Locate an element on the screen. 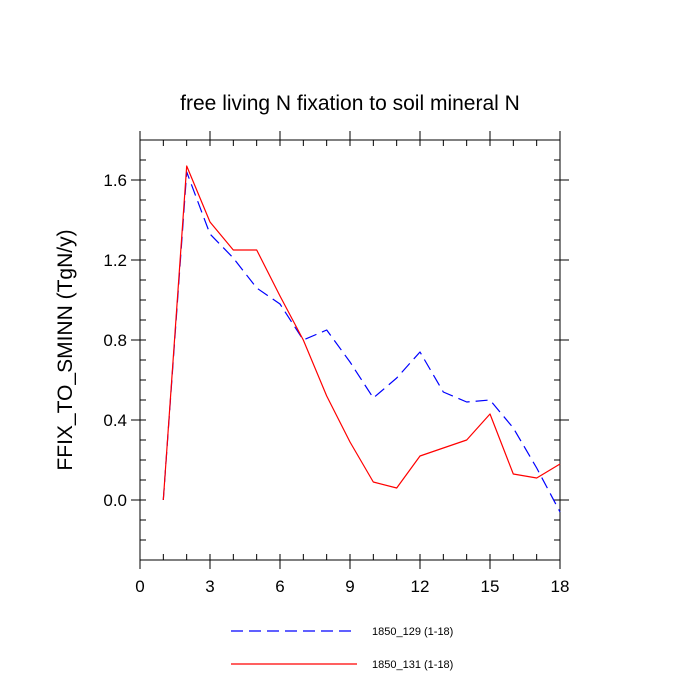 This screenshot has height=700, width=700. legend-label-1: 1850_129 (1-18) is located at coordinates (412, 632).